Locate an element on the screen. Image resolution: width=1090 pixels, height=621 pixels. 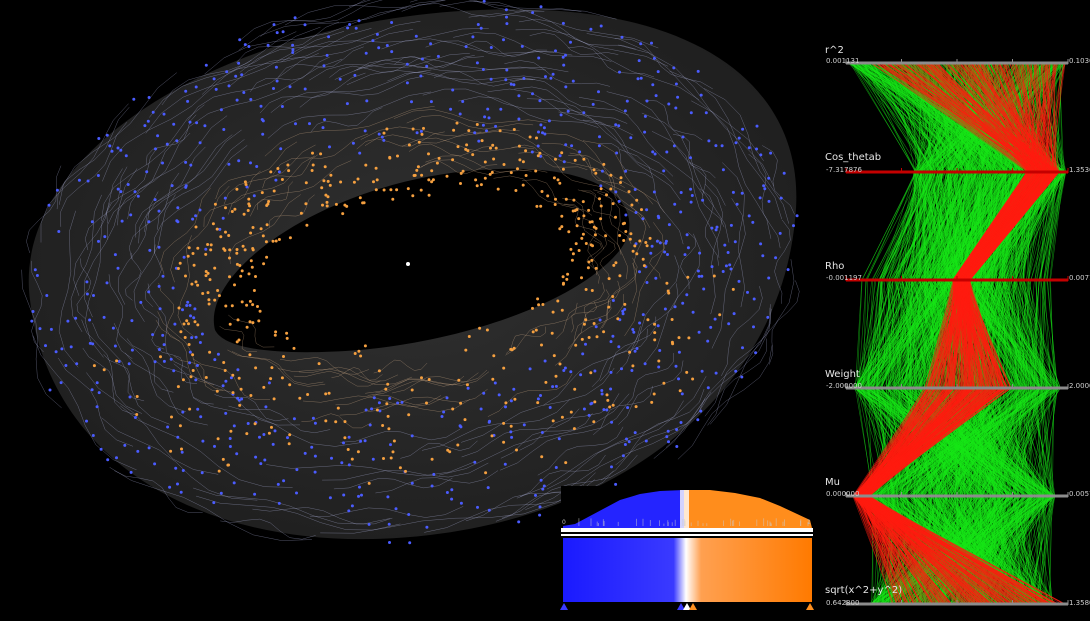
tf-handle-mid-orange is located at coordinates (693, 606).